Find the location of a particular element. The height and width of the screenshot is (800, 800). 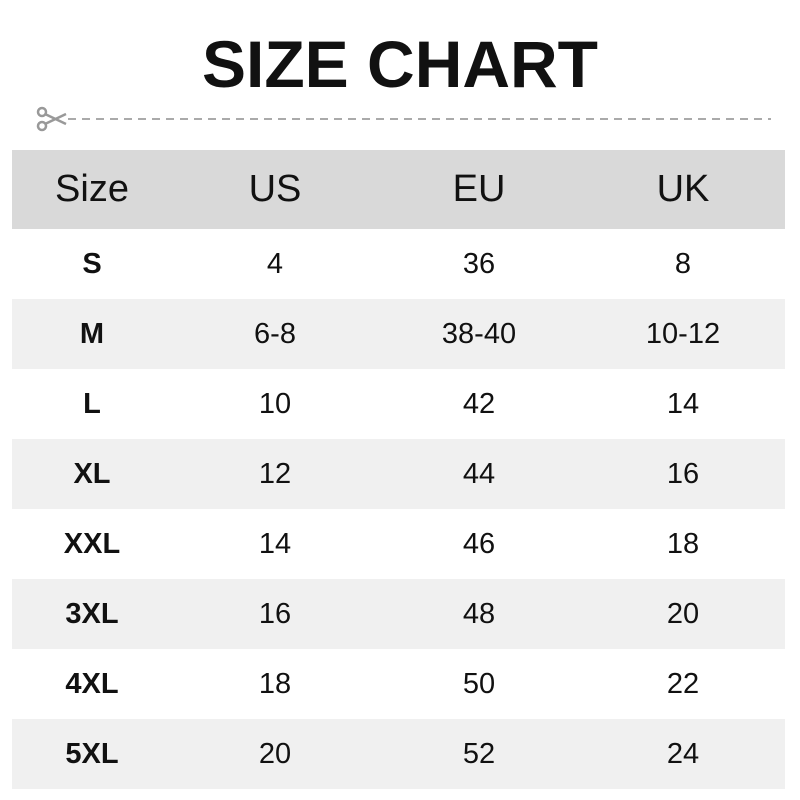

table-row: 4XL 18 50 22 is located at coordinates (398, 684).